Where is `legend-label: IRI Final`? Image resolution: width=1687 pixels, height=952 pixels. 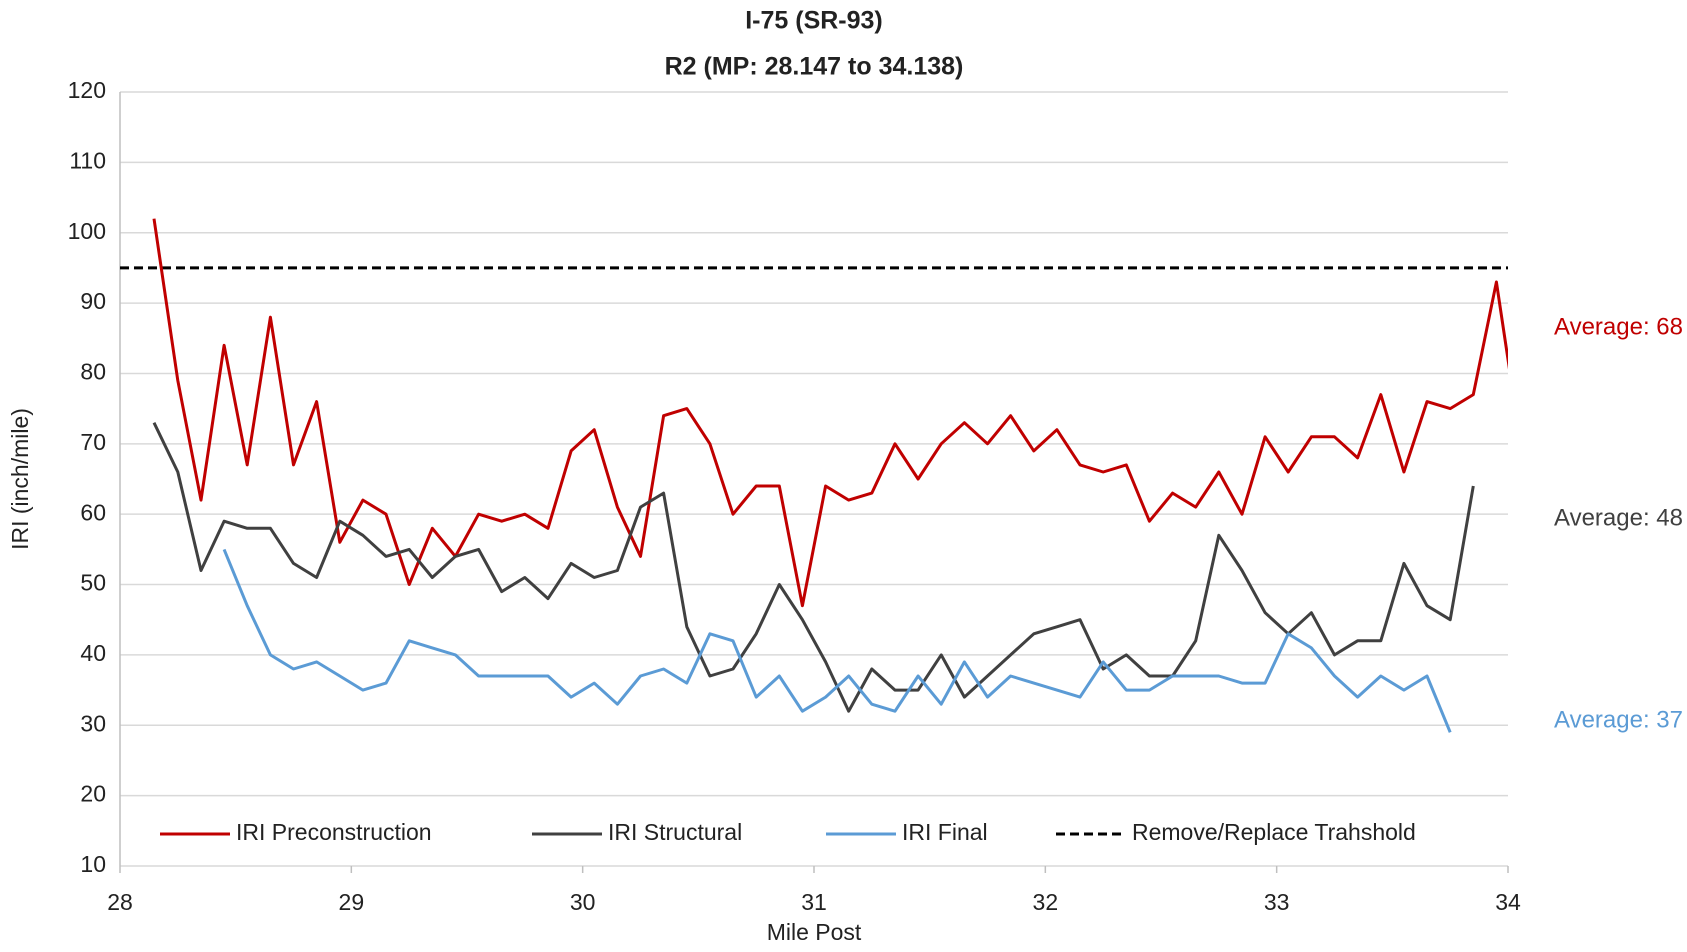 legend-label: IRI Final is located at coordinates (945, 832).